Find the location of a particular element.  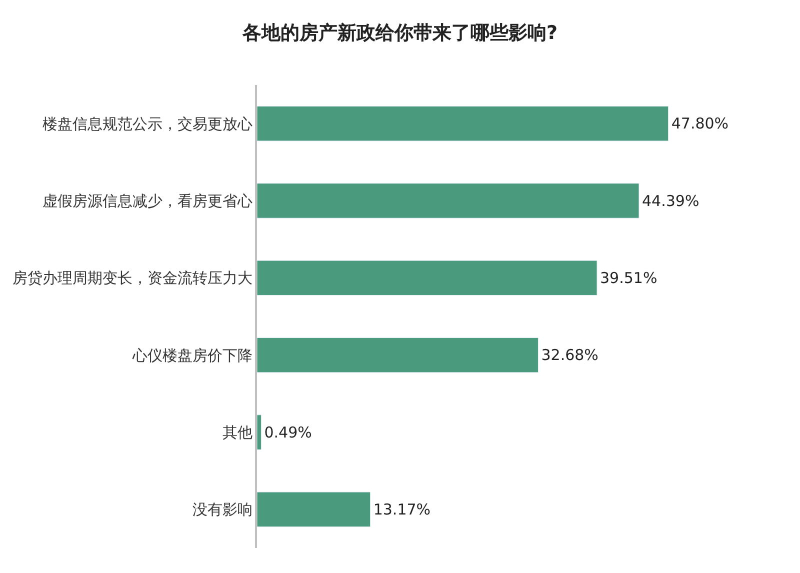

y-tick-label: 没有影响 is located at coordinates (222, 509).